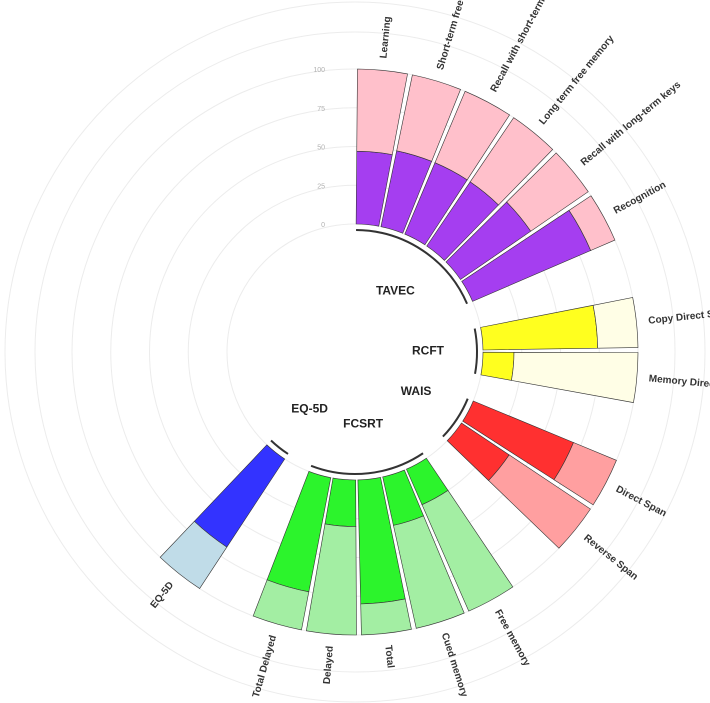 Image resolution: width=710 pixels, height=703 pixels. Describe the element at coordinates (455, 418) in the screenshot. I see `group-arc-wais` at that location.